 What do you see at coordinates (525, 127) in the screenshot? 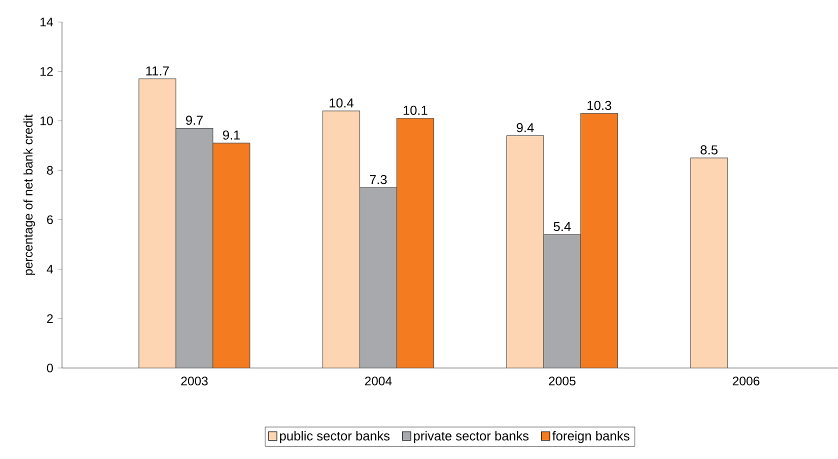
I see `data-label: 9.4` at bounding box center [525, 127].